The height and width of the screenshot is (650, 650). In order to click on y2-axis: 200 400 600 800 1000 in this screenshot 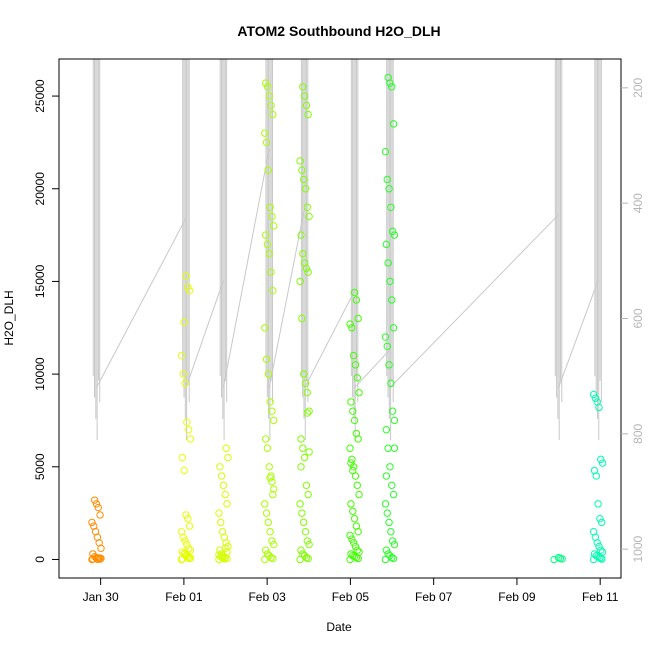, I will do `click(633, 320)`.